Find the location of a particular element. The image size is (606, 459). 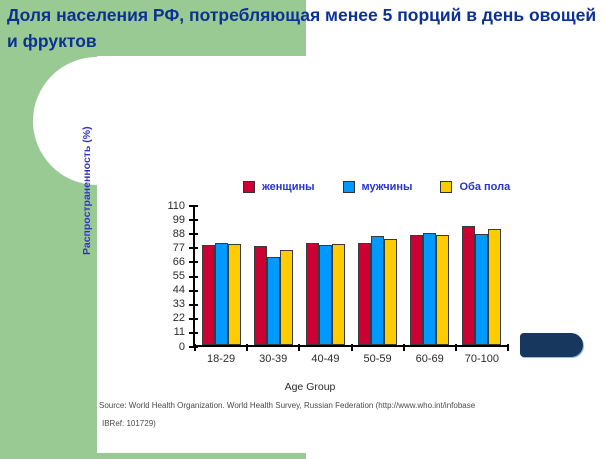

y-tick-label: 0 is located at coordinates (181, 346).